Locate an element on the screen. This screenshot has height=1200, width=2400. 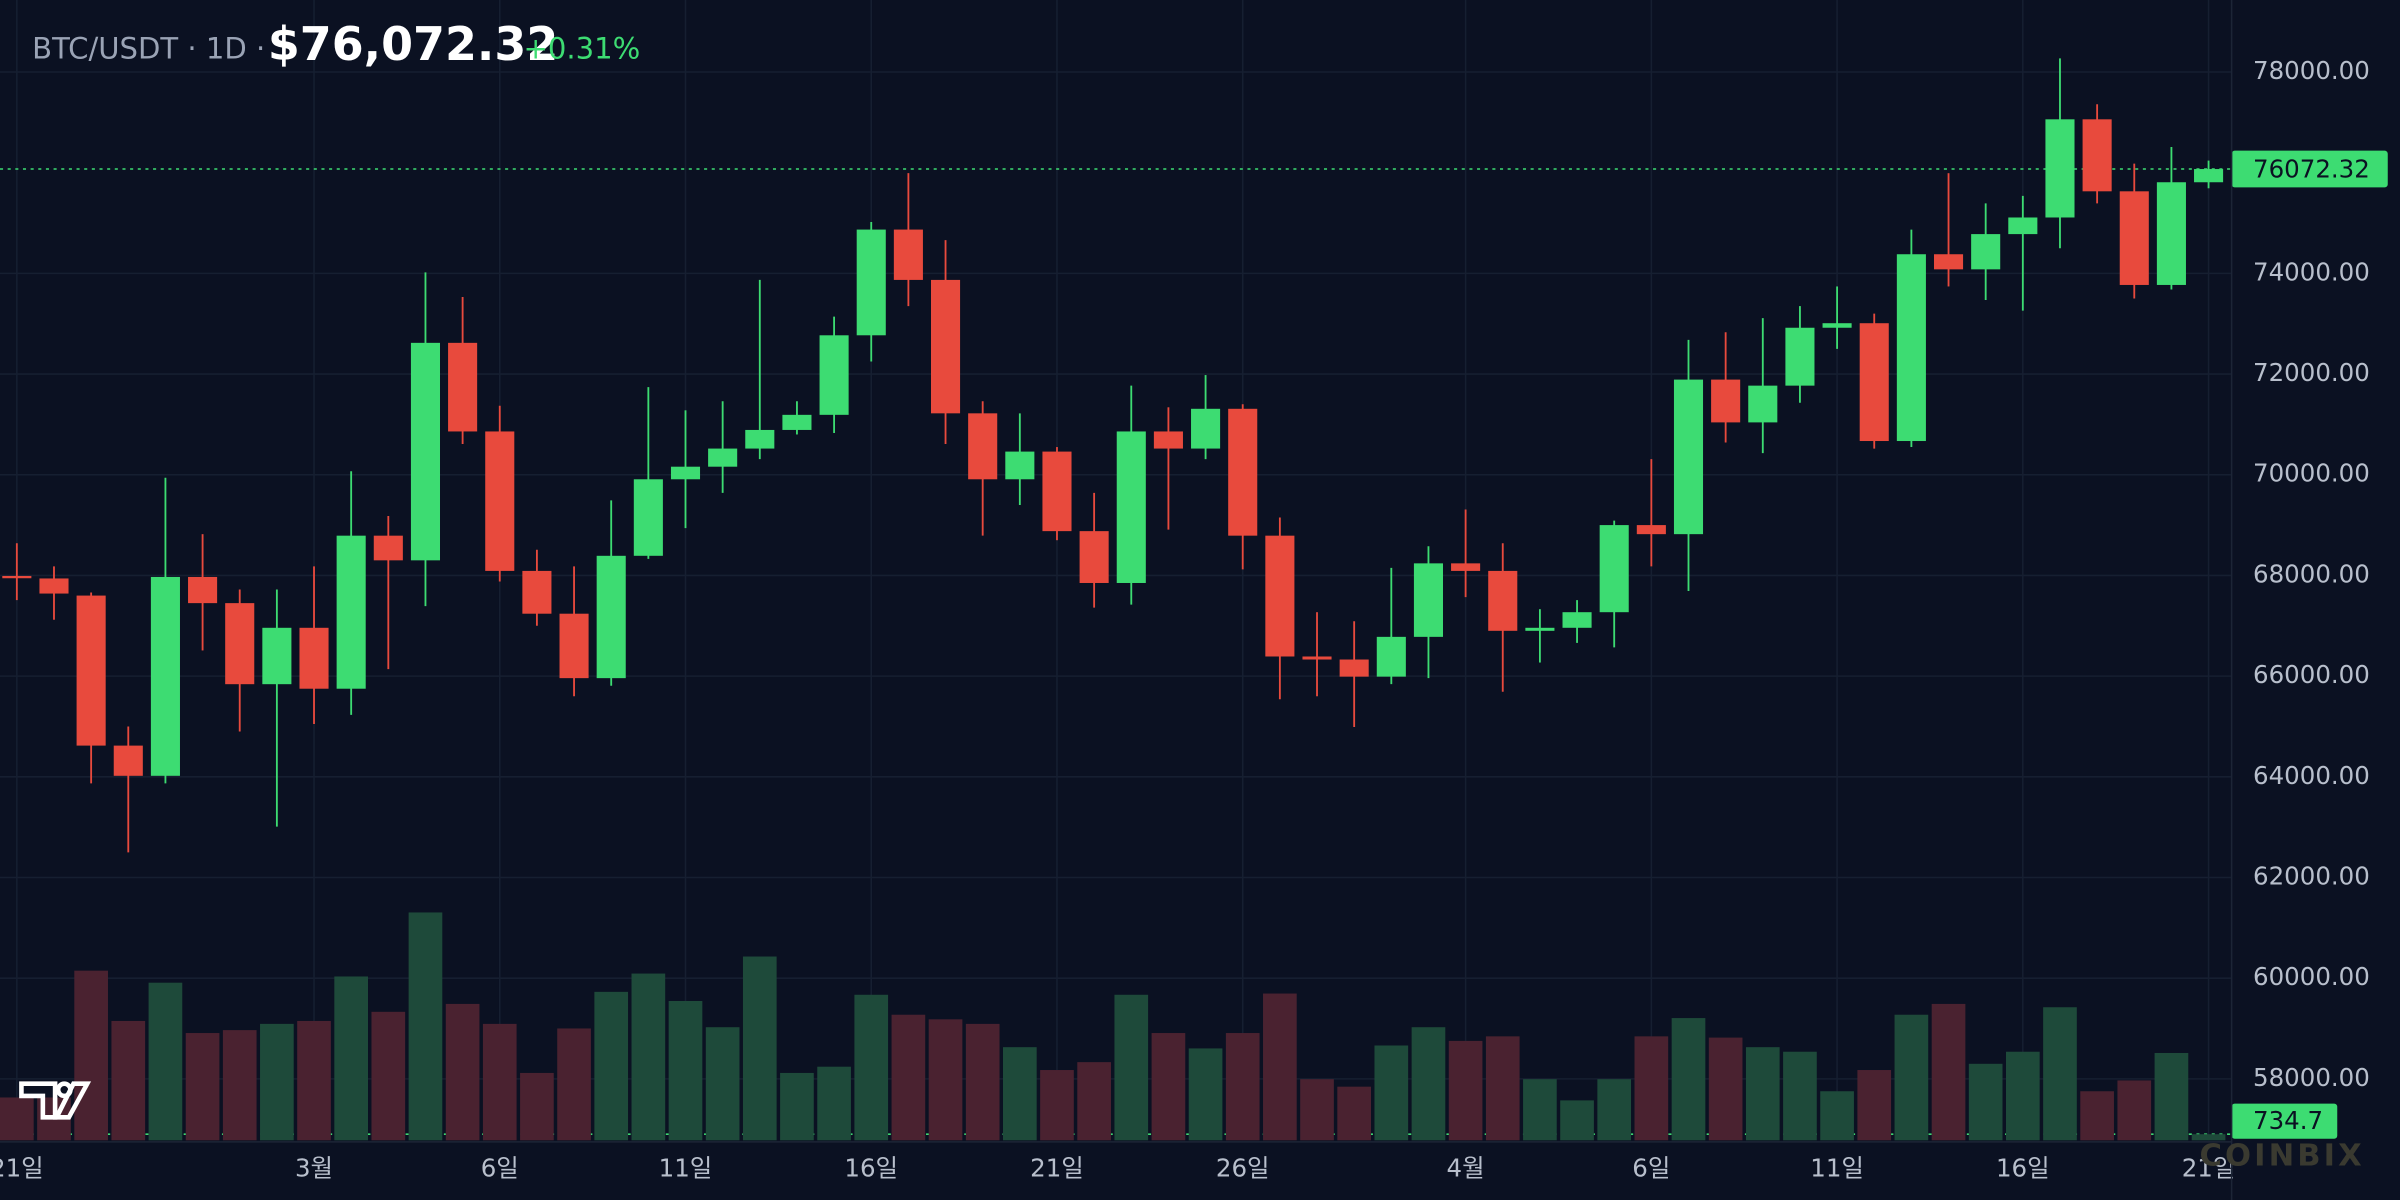
header-price: $76,072.32 is located at coordinates (413, 44).